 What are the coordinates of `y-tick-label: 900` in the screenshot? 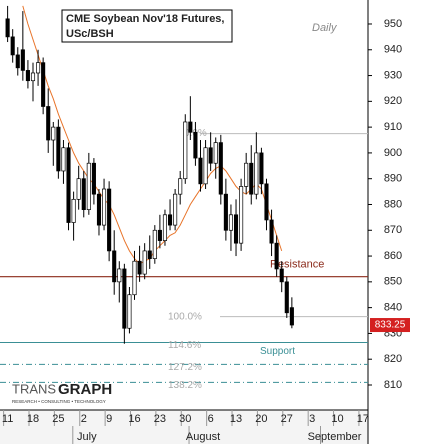 It's located at (393, 153).